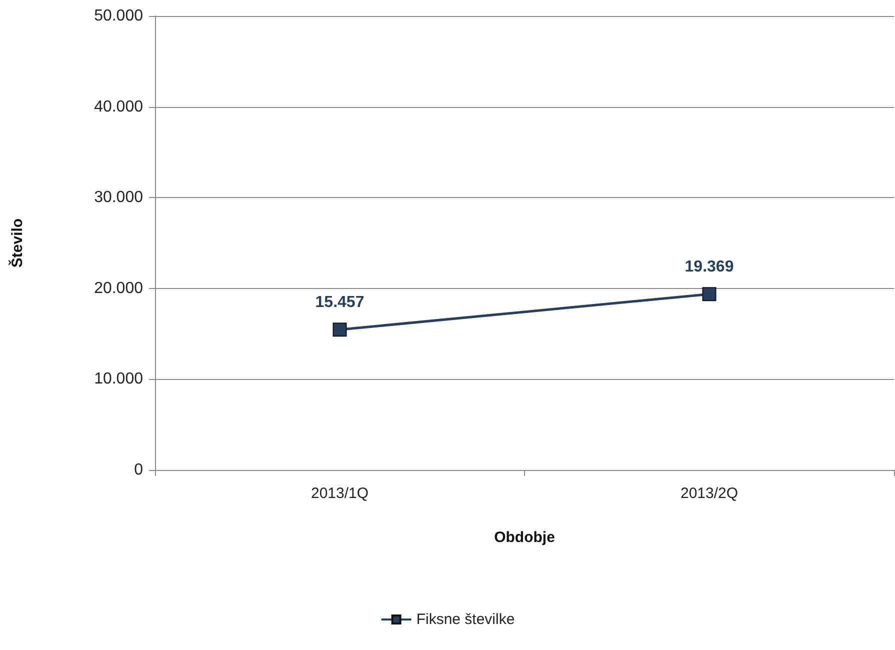 The width and height of the screenshot is (895, 650). What do you see at coordinates (119, 16) in the screenshot?
I see `y-tick-label: 50.000` at bounding box center [119, 16].